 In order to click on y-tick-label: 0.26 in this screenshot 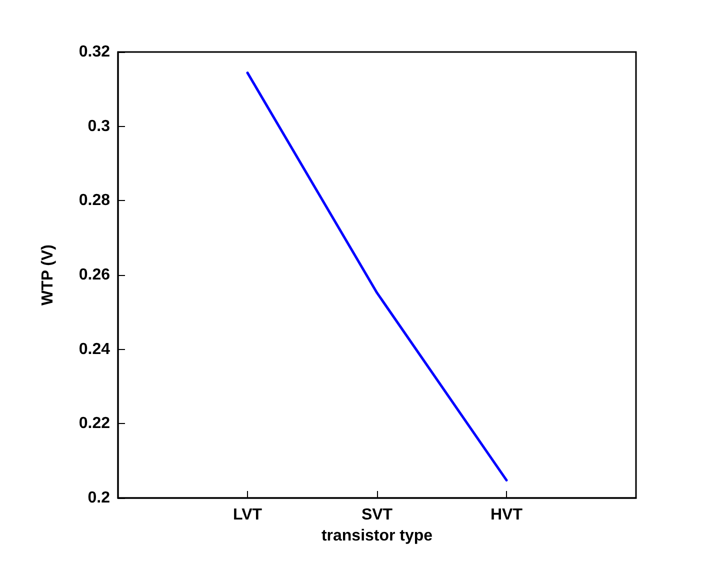, I will do `click(94, 275)`.